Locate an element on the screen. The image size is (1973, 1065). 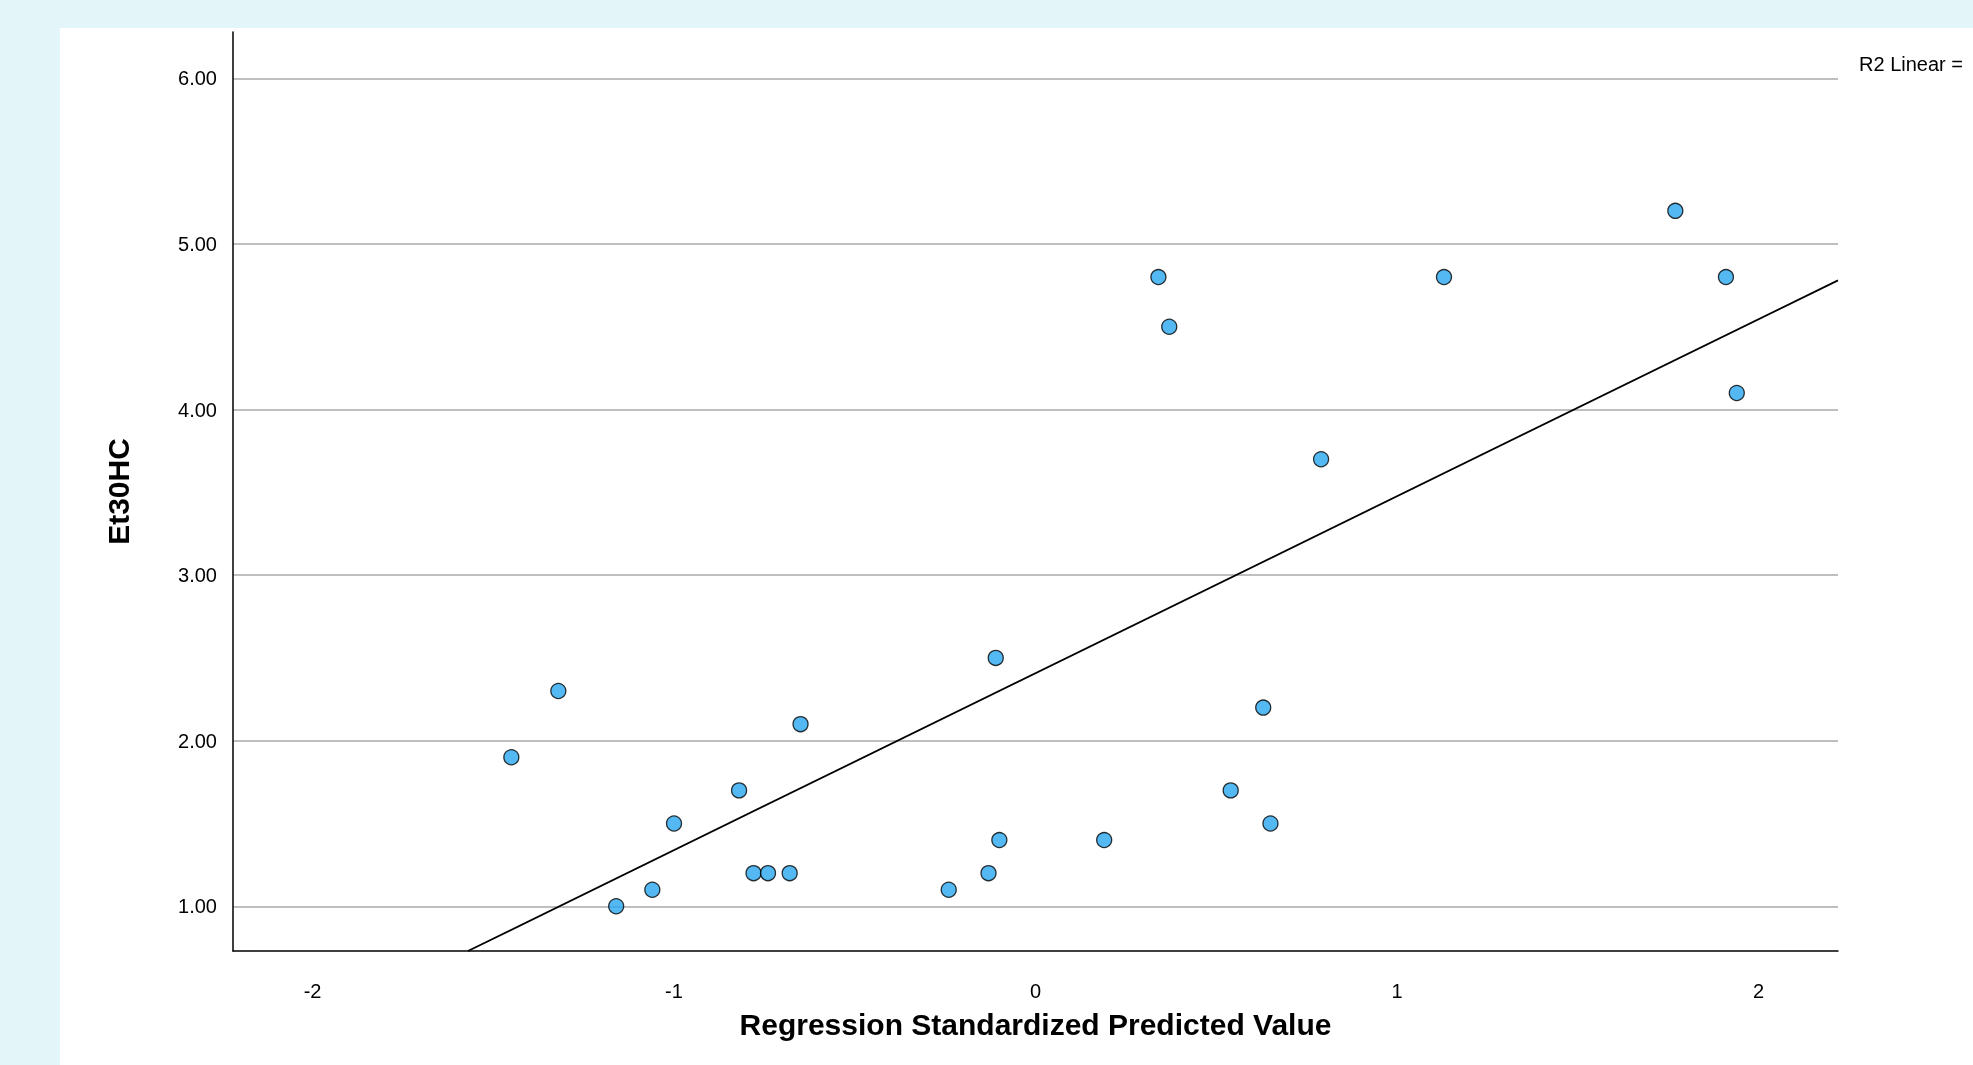
y-tick-label: 1.00 is located at coordinates (197, 906).